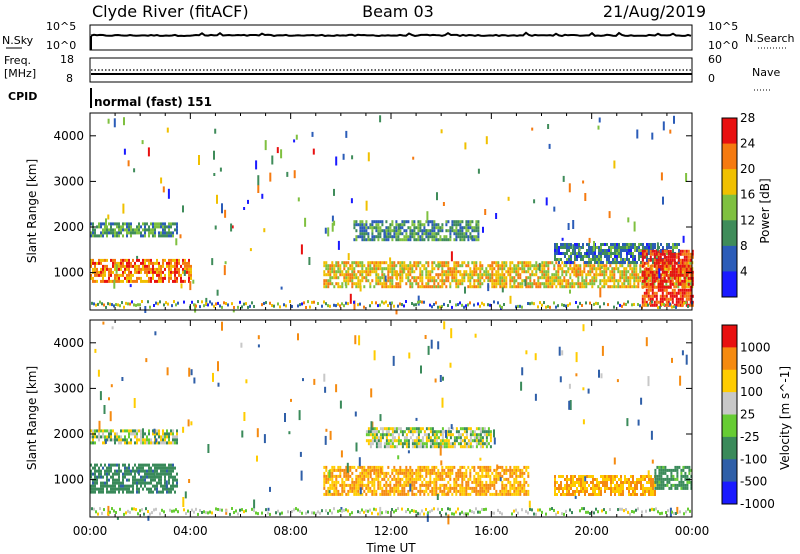  What do you see at coordinates (766, 72) in the screenshot?
I see `nave-label: Nave` at bounding box center [766, 72].